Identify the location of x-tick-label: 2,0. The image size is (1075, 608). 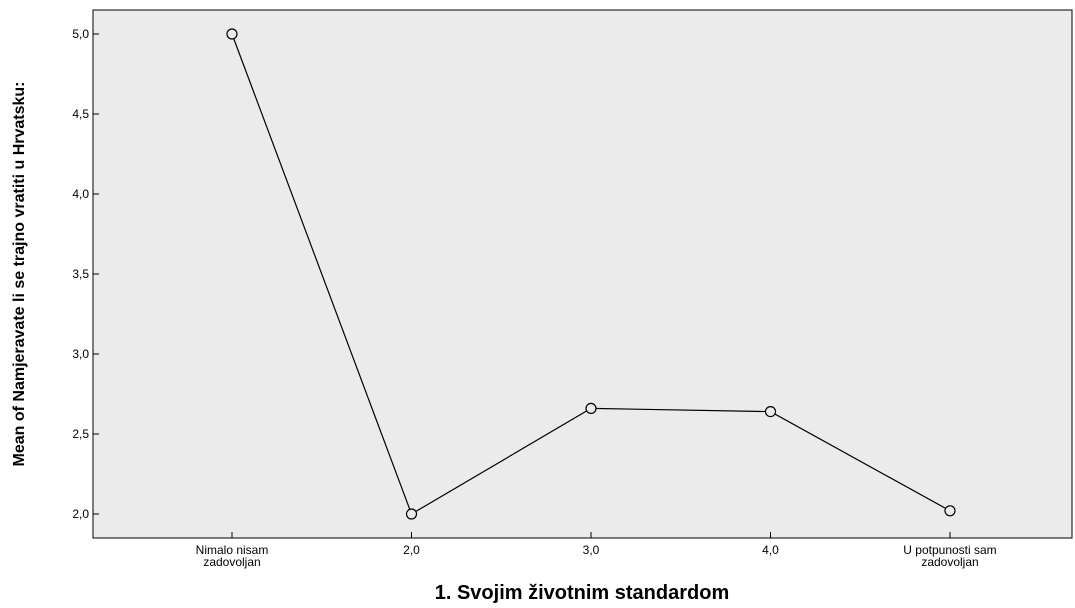
(411, 550).